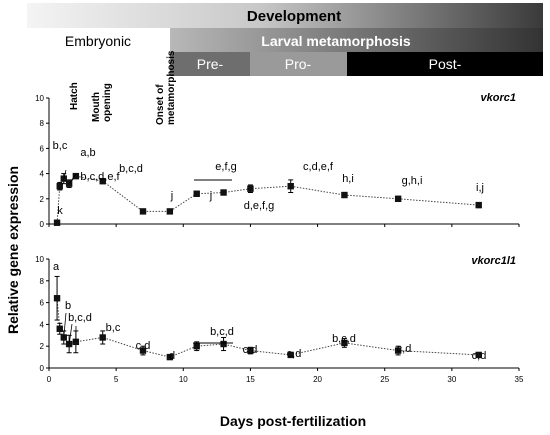  What do you see at coordinates (116, 379) in the screenshot?
I see `x-tick-label: 5` at bounding box center [116, 379].